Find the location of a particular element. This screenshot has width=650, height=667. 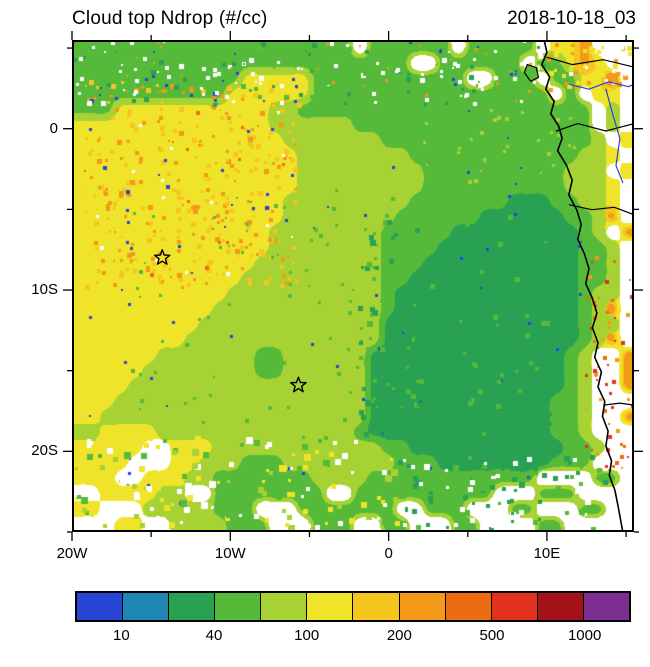

colorbar-tick-label: 200 is located at coordinates (399, 635).